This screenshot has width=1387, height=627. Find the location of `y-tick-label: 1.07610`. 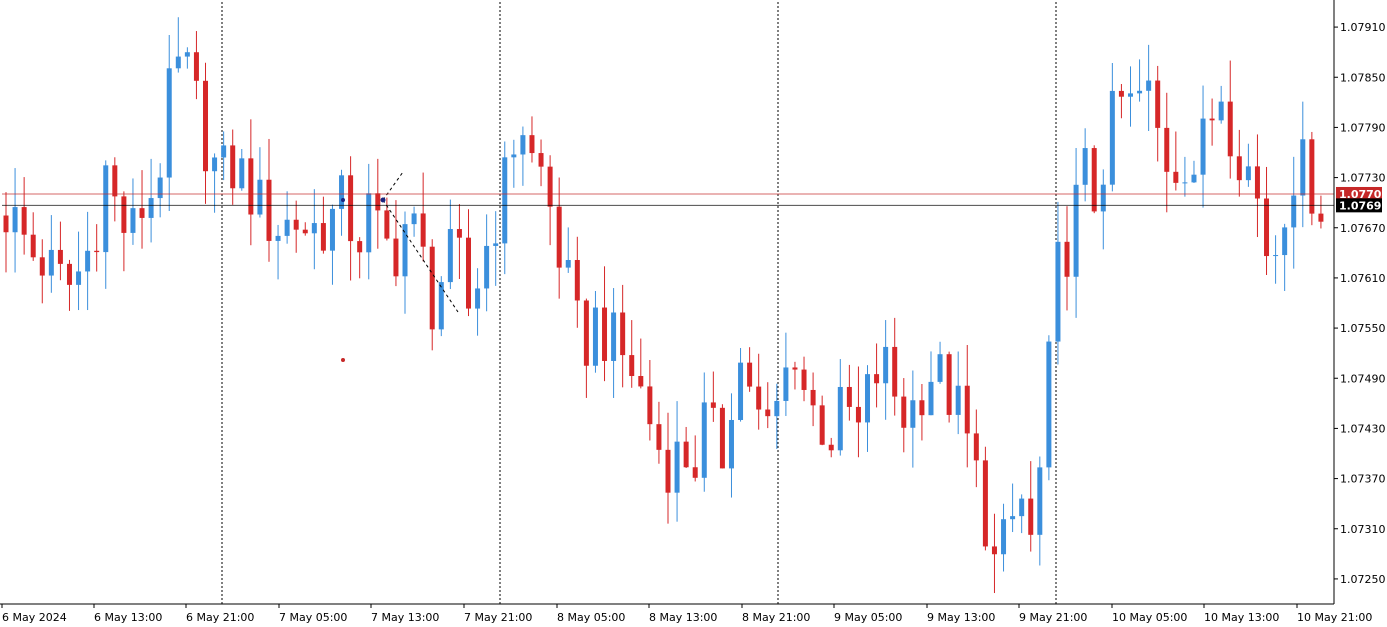

y-tick-label: 1.07610 is located at coordinates (1363, 278).